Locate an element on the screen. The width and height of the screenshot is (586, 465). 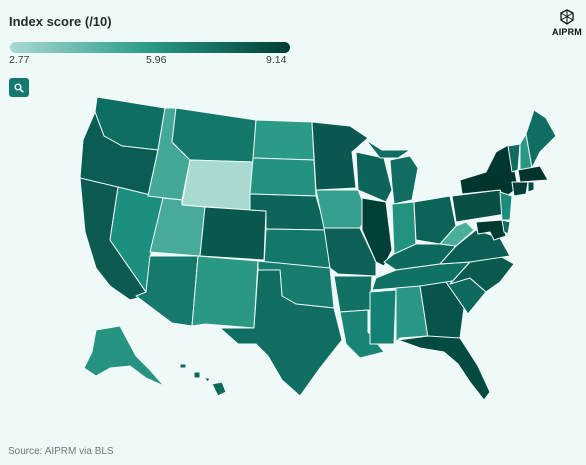
state-massachusetts is located at coordinates (533, 174).